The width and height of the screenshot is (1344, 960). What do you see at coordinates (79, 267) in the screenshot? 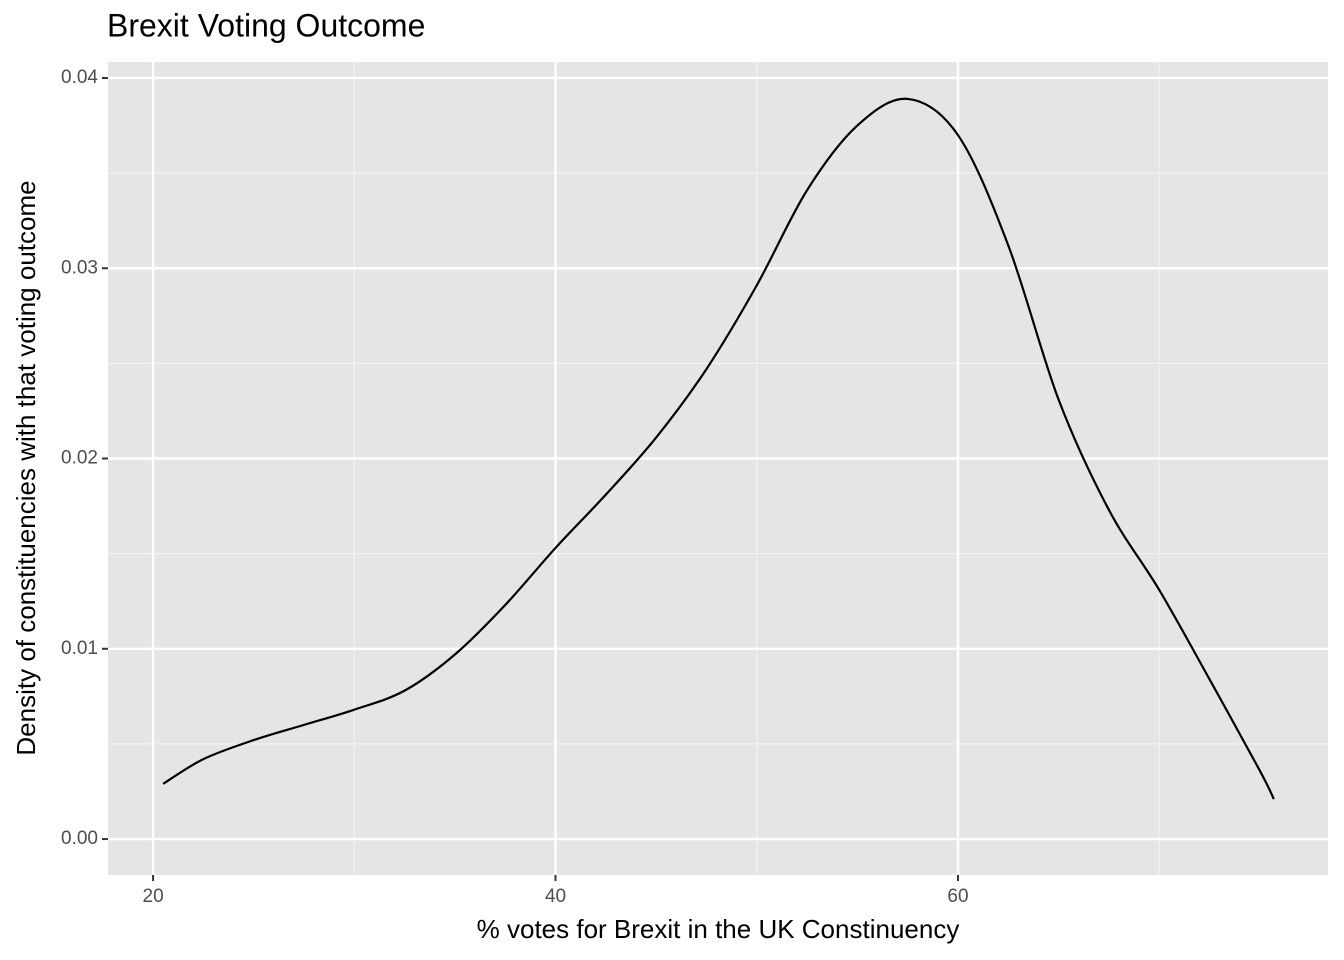
I see `y-tick-label: 0.03` at bounding box center [79, 267].